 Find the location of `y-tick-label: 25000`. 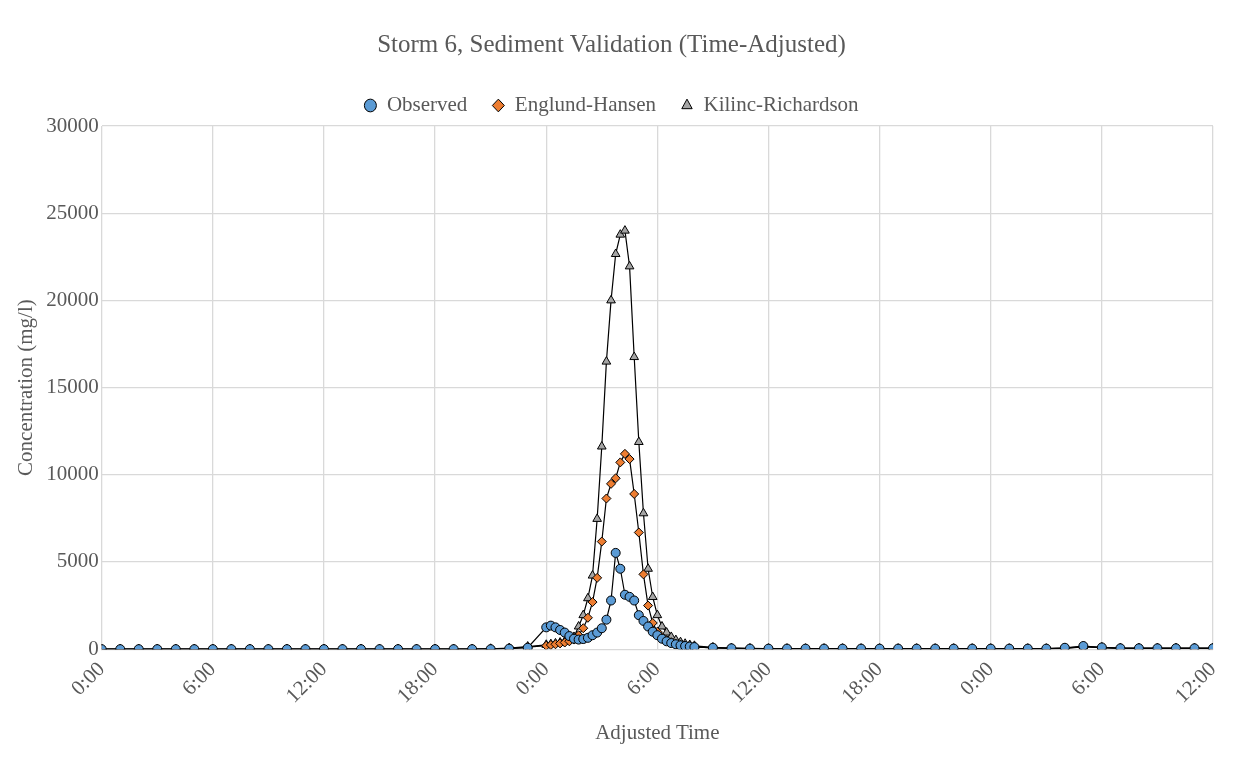

y-tick-label: 25000 is located at coordinates (72, 211).